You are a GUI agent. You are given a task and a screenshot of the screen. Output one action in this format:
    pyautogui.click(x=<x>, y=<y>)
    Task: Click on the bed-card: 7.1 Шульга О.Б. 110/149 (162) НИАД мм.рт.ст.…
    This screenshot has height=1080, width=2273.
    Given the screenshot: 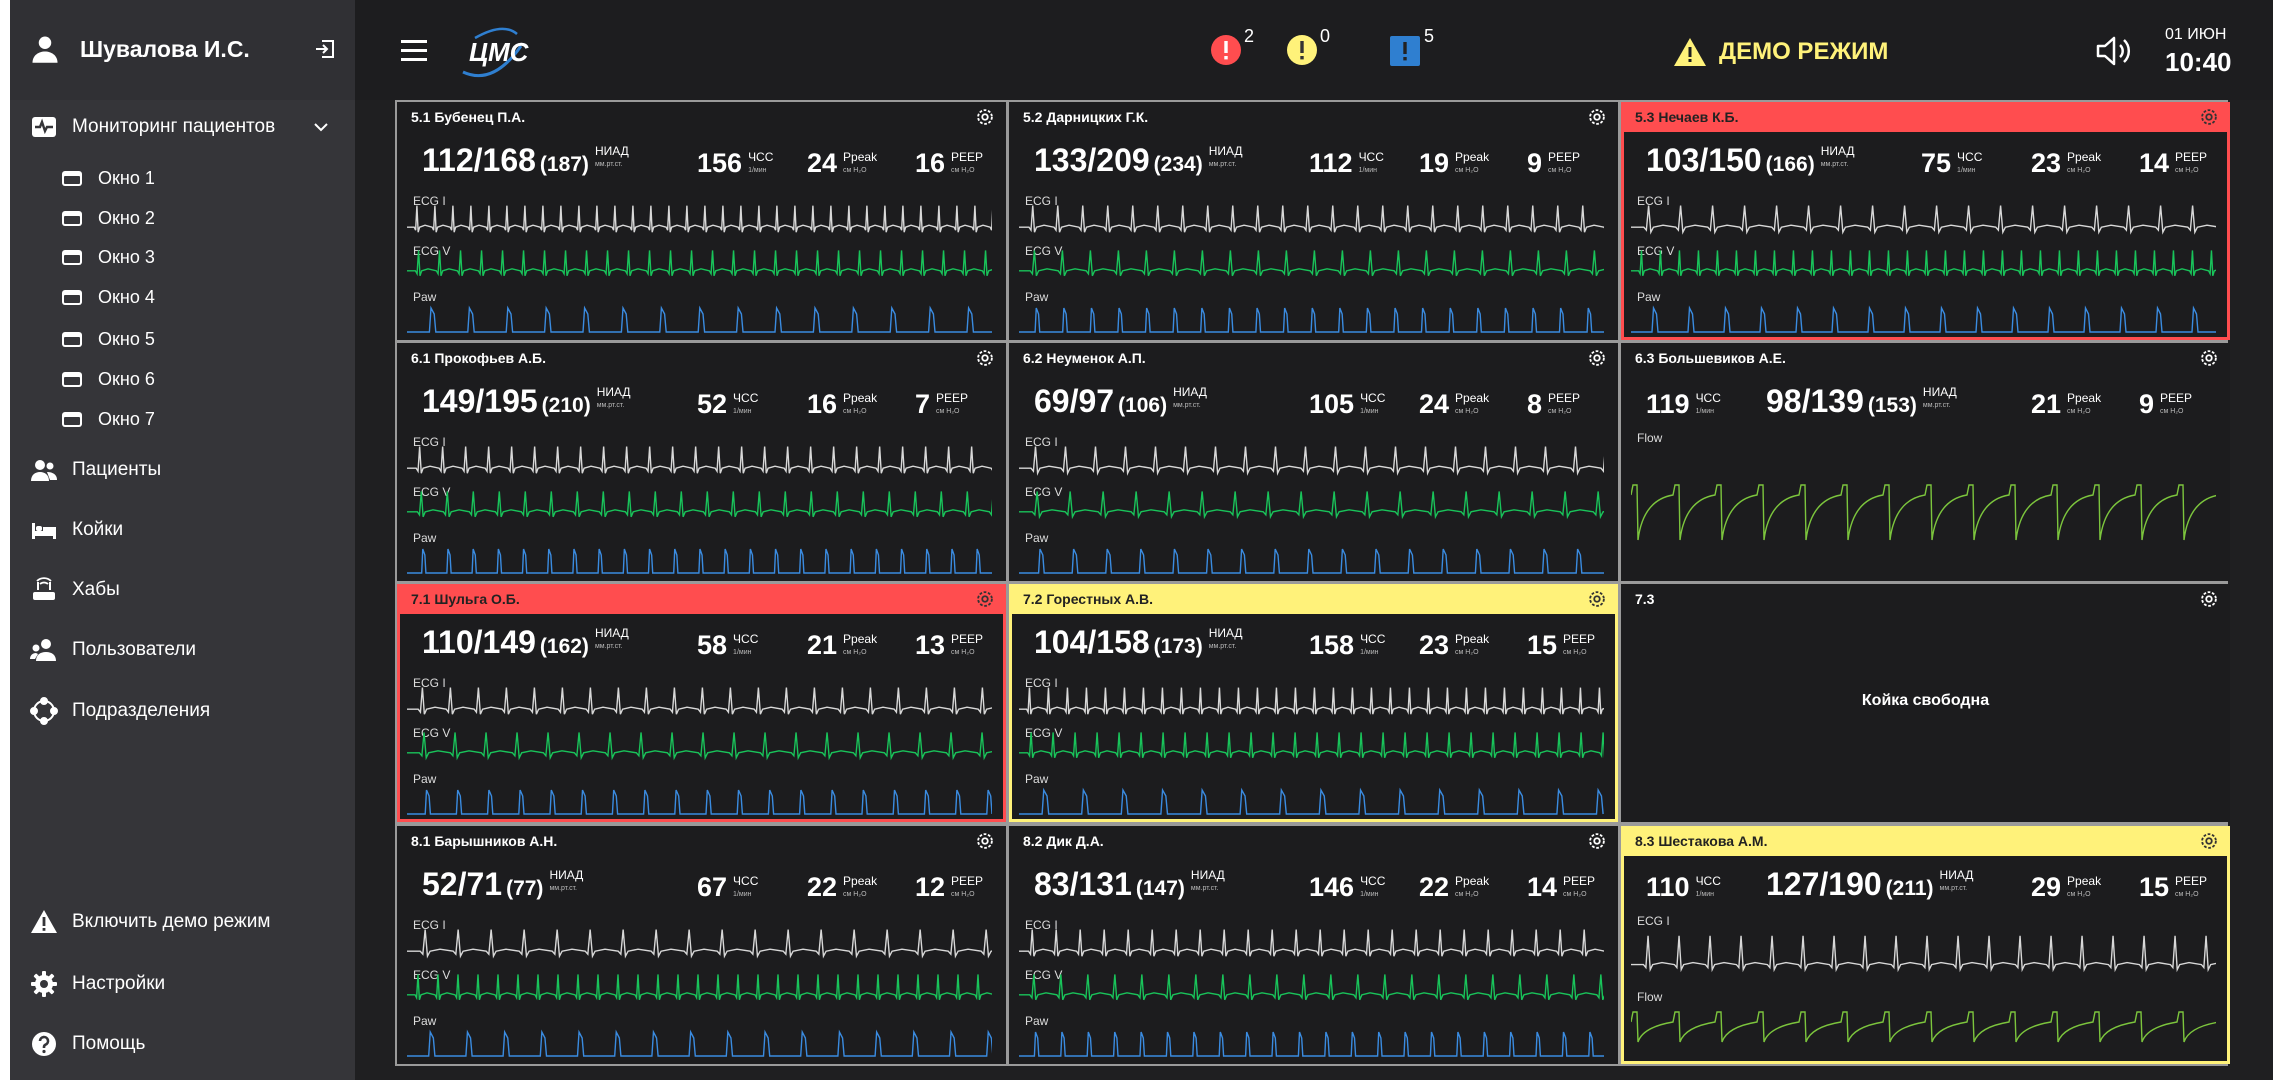 What is the action you would take?
    pyautogui.click(x=701, y=703)
    